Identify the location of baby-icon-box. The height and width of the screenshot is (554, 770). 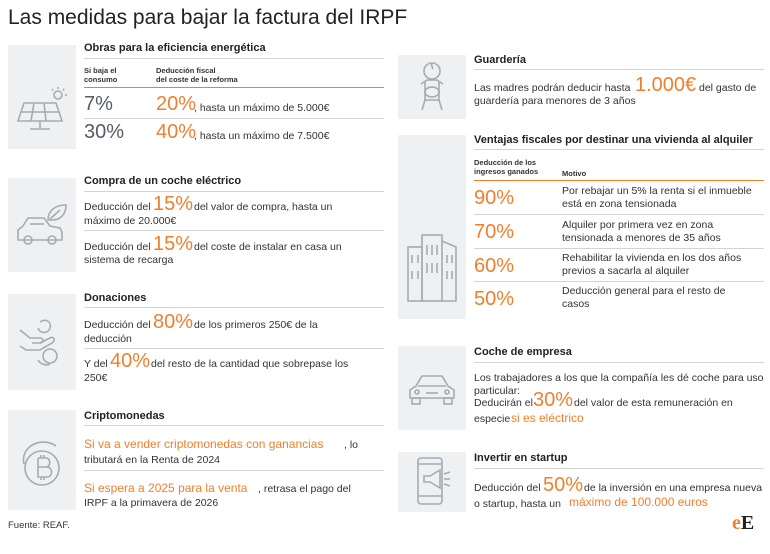
(432, 87).